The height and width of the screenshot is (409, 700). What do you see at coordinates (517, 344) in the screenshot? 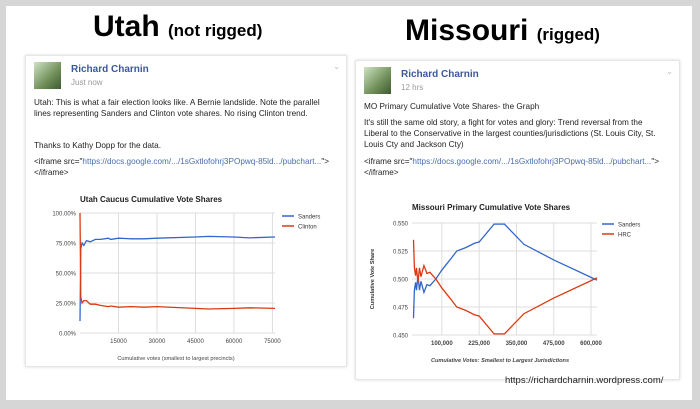
I see `x-tick-label: 350,000` at bounding box center [517, 344].